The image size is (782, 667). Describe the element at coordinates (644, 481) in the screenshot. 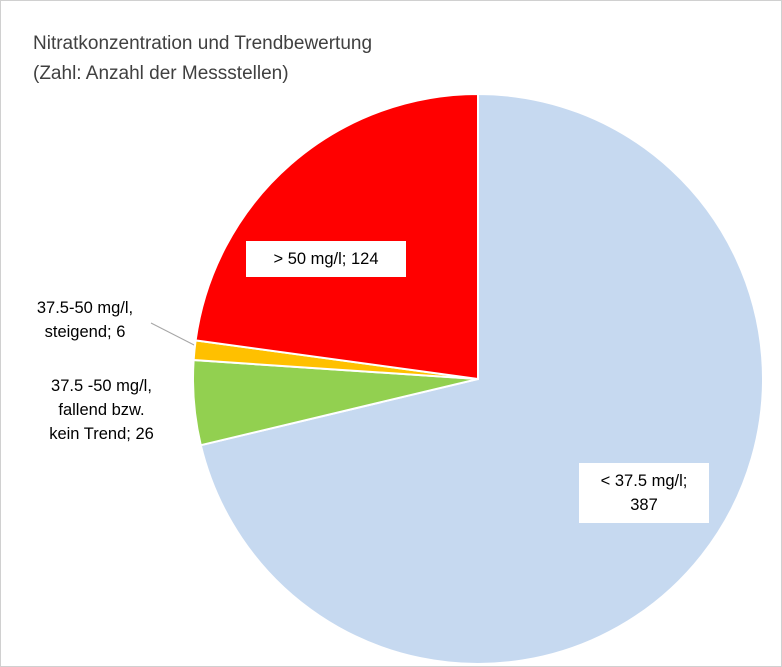

I see `label-category: < 37.5 mg/l;` at that location.